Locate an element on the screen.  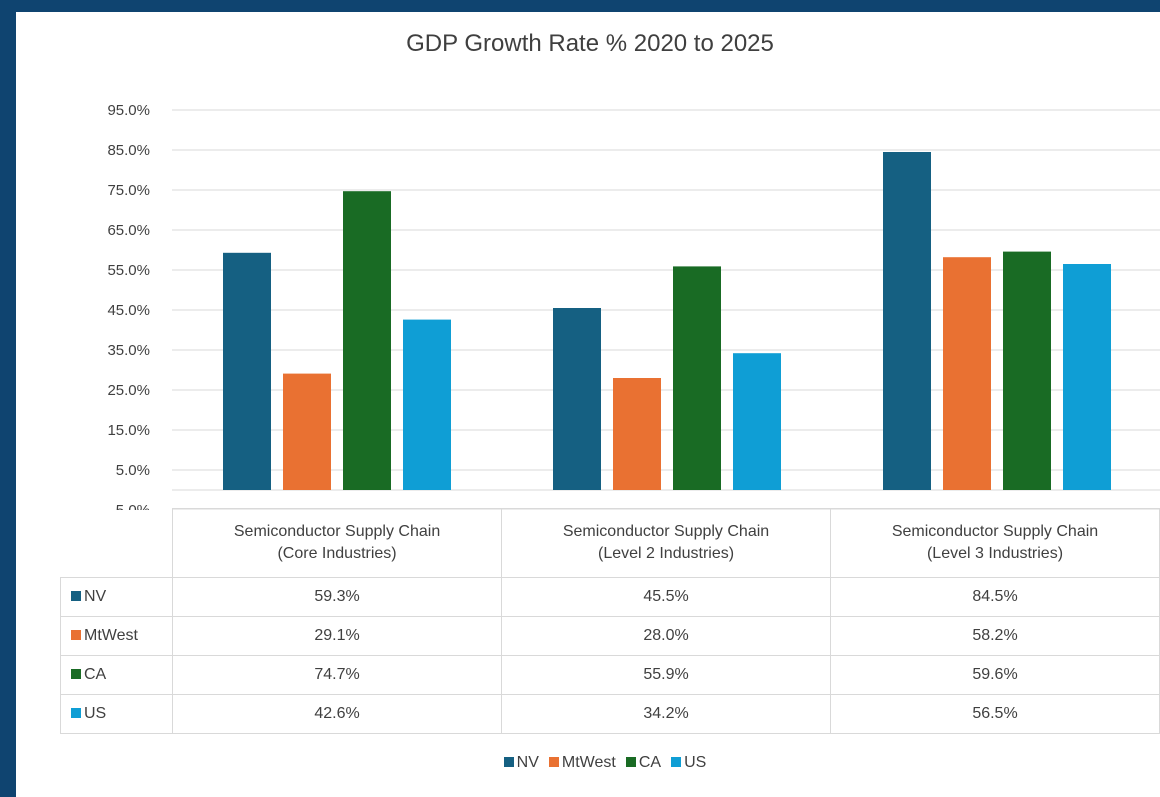
category-label-line: (Level 3 Industries) is located at coordinates (995, 553).